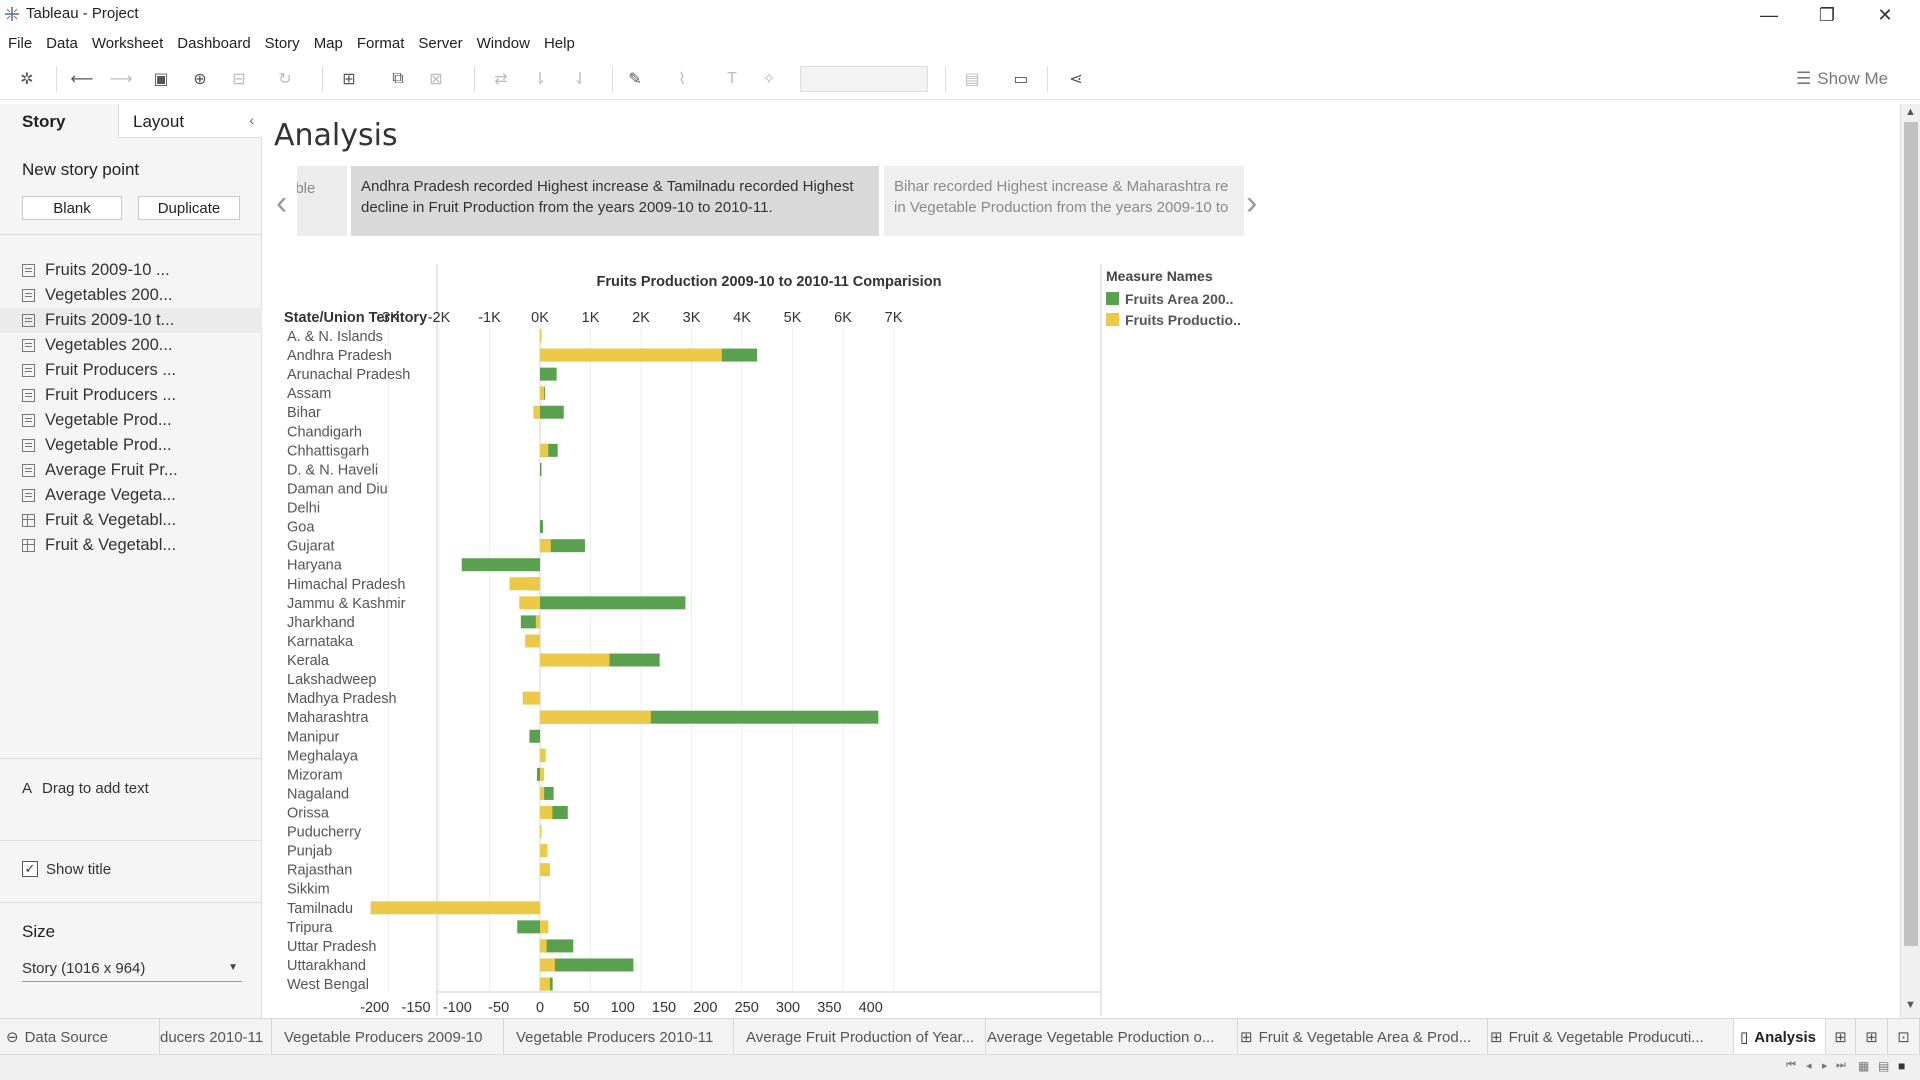  Describe the element at coordinates (1173, 298) in the screenshot. I see `legend-item: Fruits Area 200..` at that location.